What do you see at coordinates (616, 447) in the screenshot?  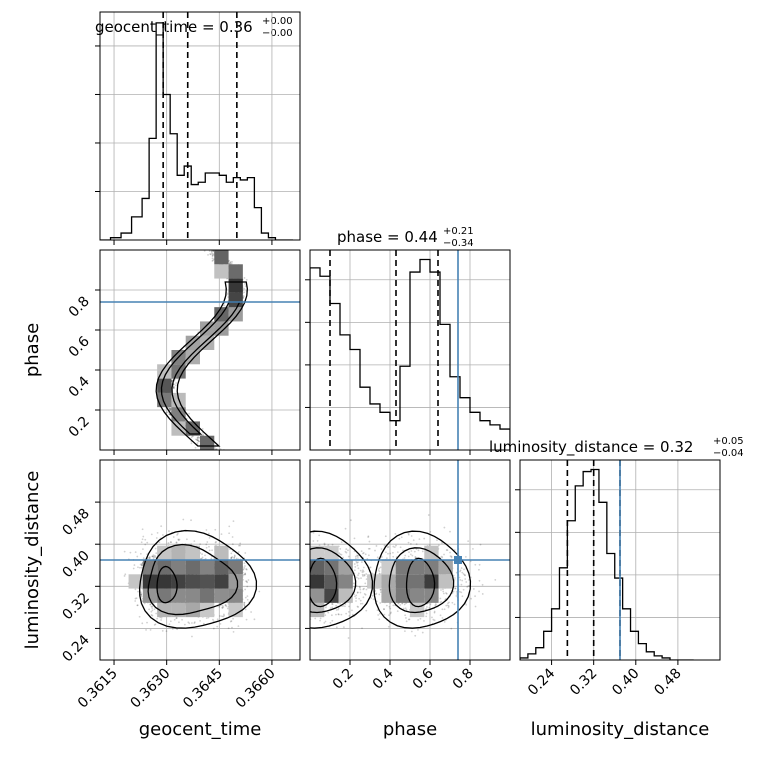 I see `title-luminosity-distance: luminosity_distance = 0.32 +0.05 −0.04` at bounding box center [616, 447].